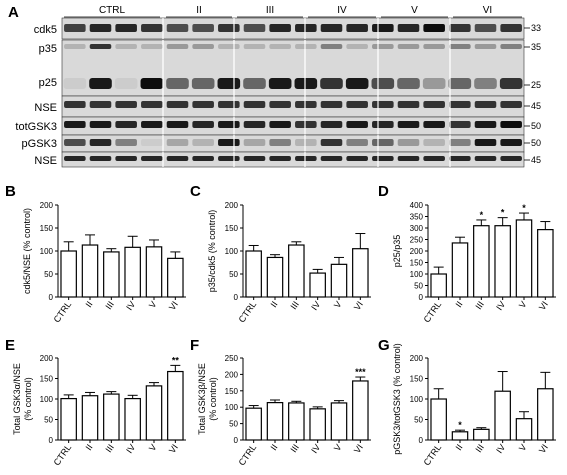  What do you see at coordinates (383, 191) in the screenshot?
I see `panel-letter: D` at bounding box center [383, 191].